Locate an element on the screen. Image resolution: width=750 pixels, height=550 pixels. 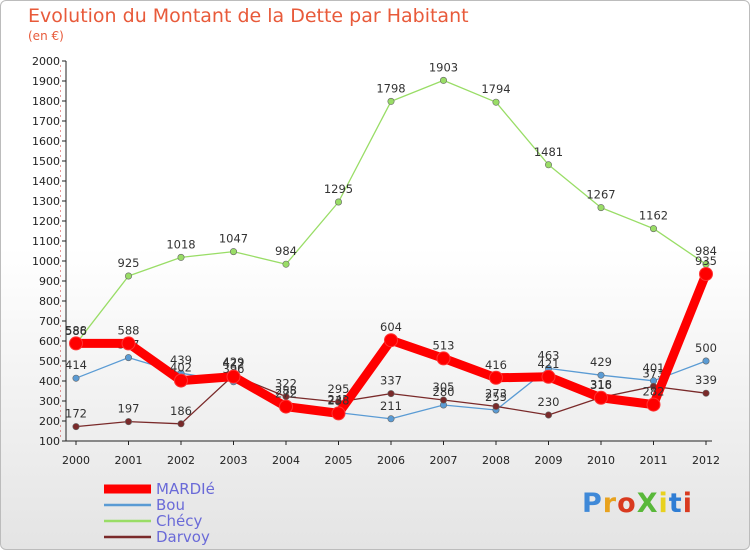
data-label: 282 is located at coordinates (654, 392).